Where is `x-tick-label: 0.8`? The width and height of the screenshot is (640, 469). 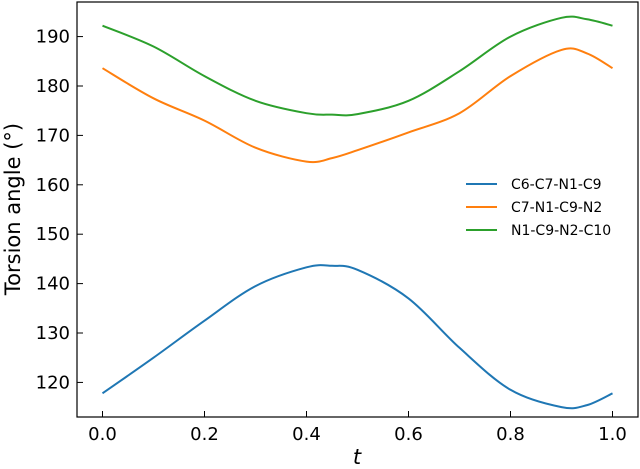
x-tick-label: 0.8 is located at coordinates (510, 434).